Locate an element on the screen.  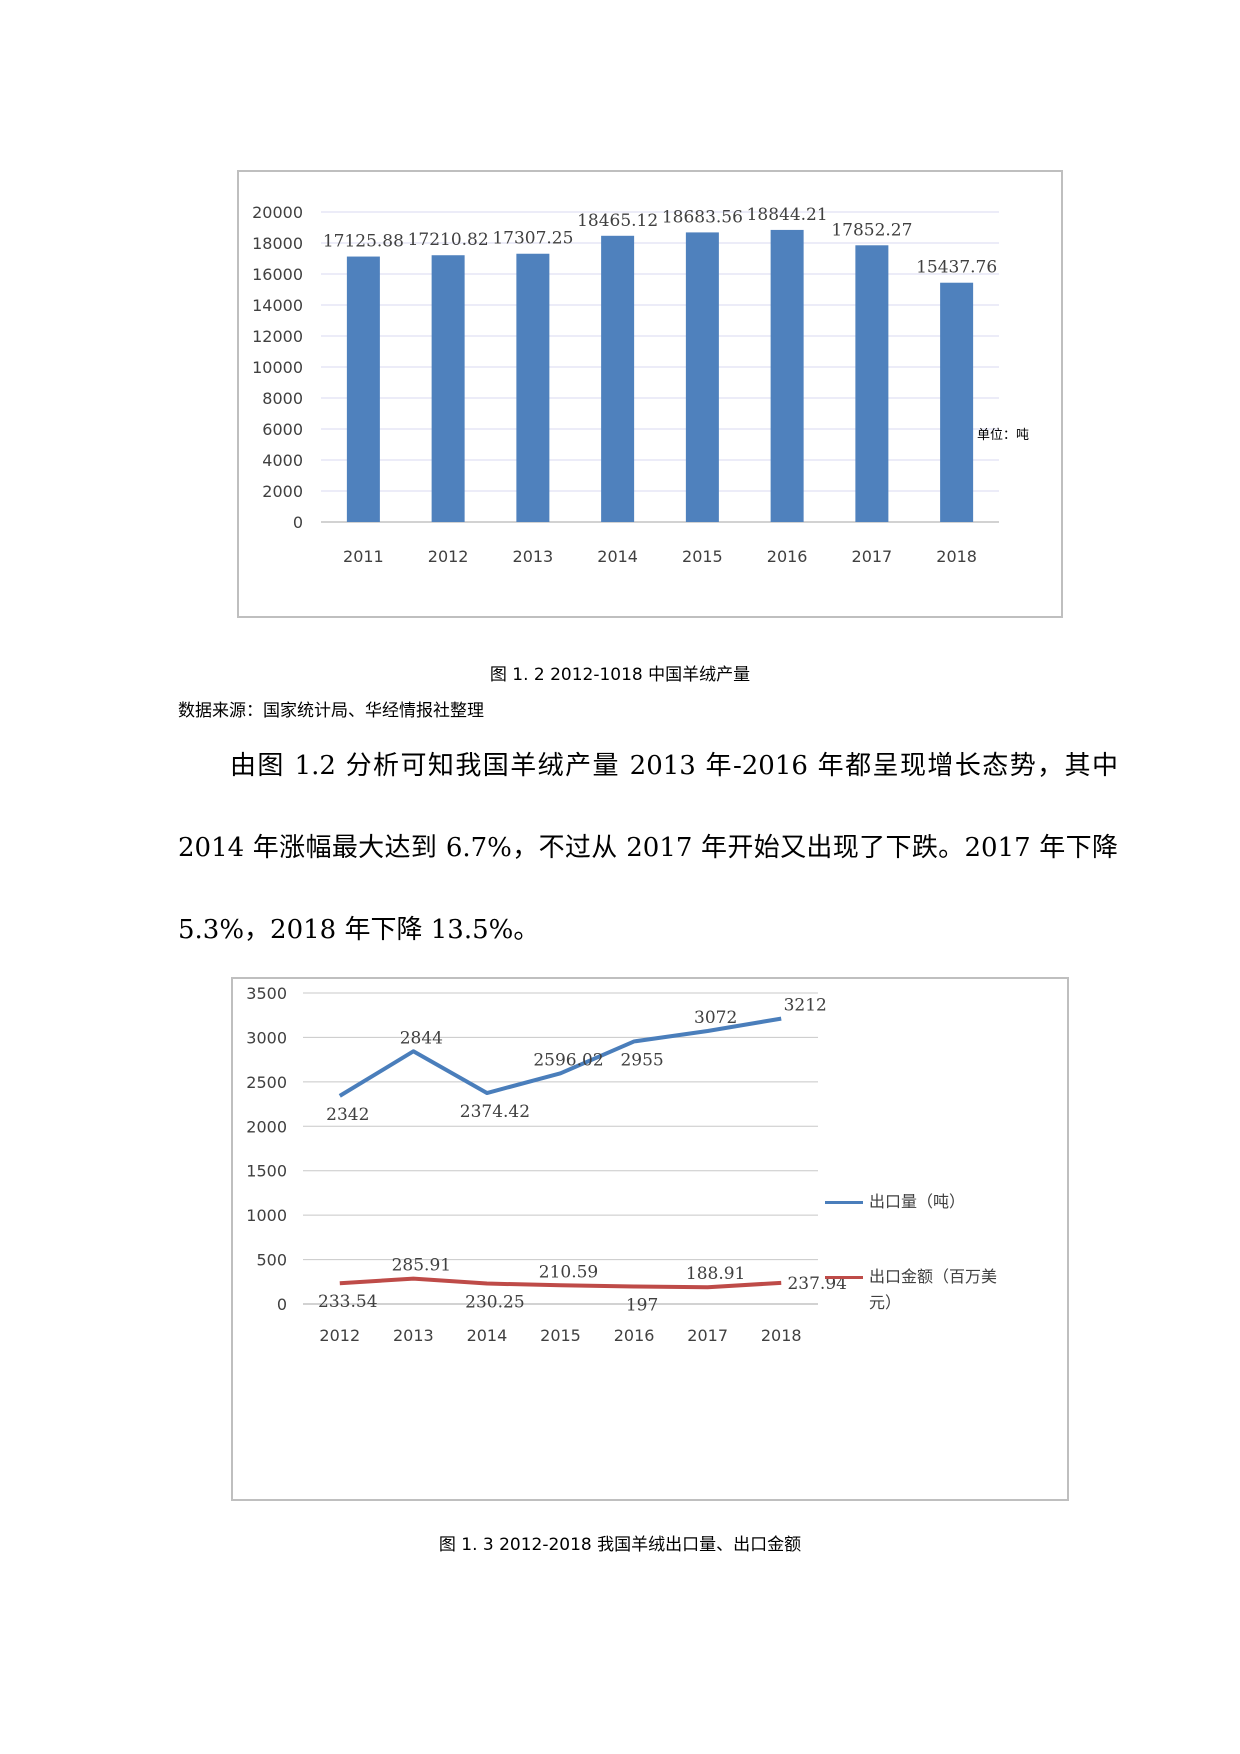
data-point-label: 3212 is located at coordinates (805, 1006).